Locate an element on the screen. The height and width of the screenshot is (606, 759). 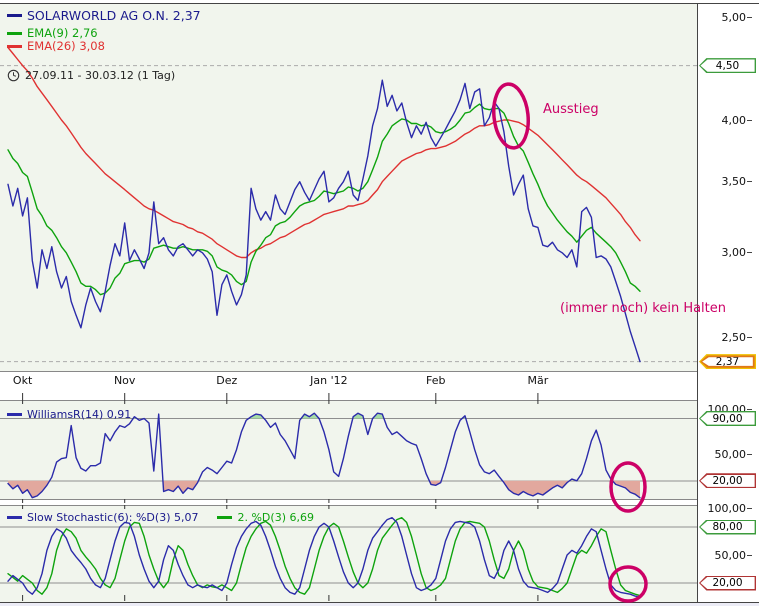
y-axis-marker-green: 80,00 is located at coordinates (727, 527).